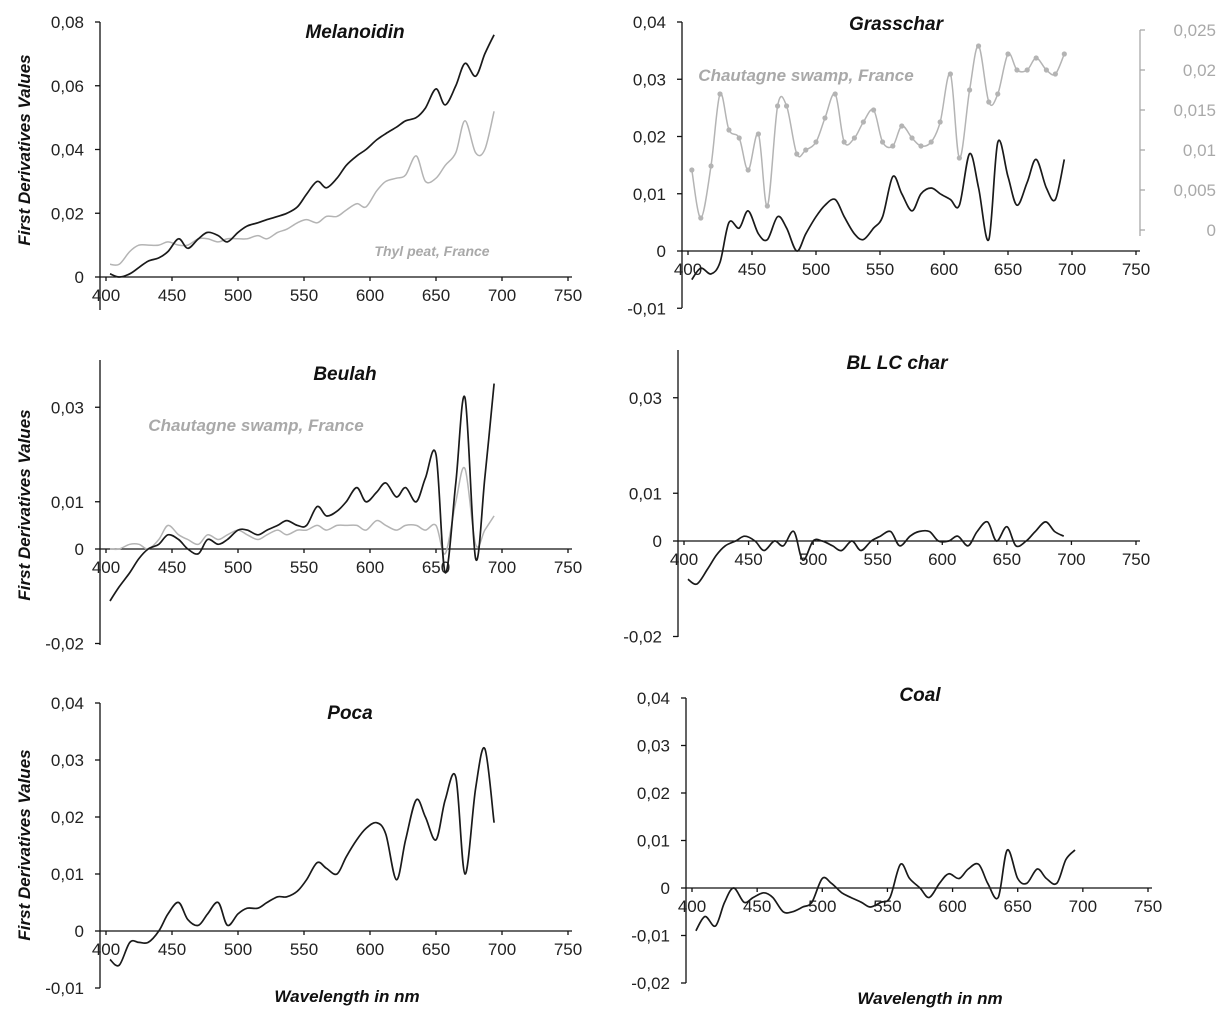 The width and height of the screenshot is (1228, 1012). What do you see at coordinates (880, 269) in the screenshot?
I see `x-tick-label: 550` at bounding box center [880, 269].